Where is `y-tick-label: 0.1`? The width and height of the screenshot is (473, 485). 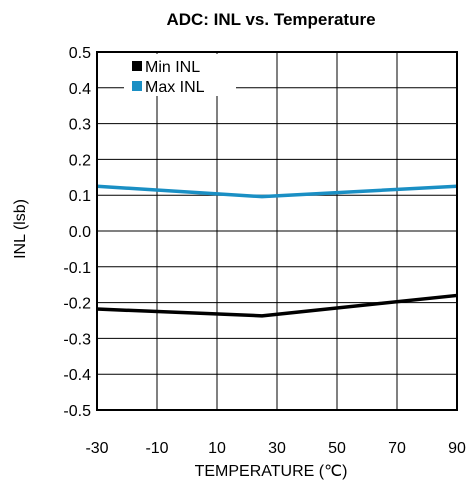 y-tick-label: 0.1 is located at coordinates (80, 196).